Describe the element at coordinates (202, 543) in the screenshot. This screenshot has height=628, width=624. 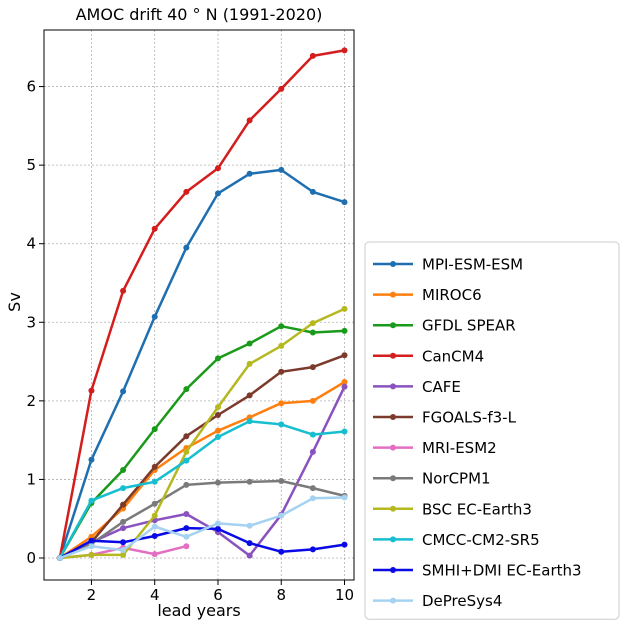
I see `series-smhi-dmi-ec-earth3` at that location.